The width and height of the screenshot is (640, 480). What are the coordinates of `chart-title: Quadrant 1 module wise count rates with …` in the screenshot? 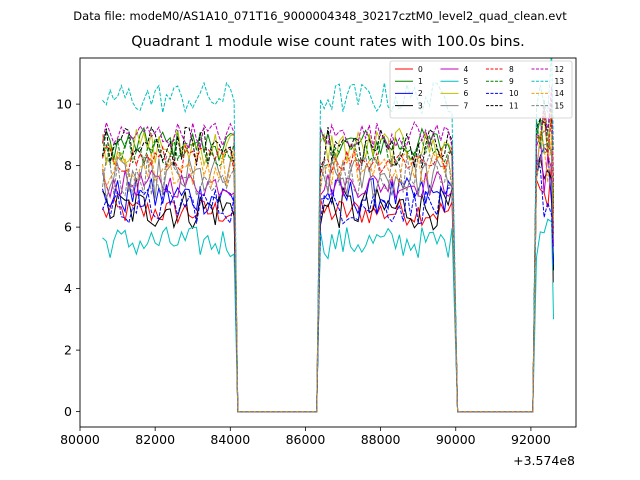 It's located at (328, 42).